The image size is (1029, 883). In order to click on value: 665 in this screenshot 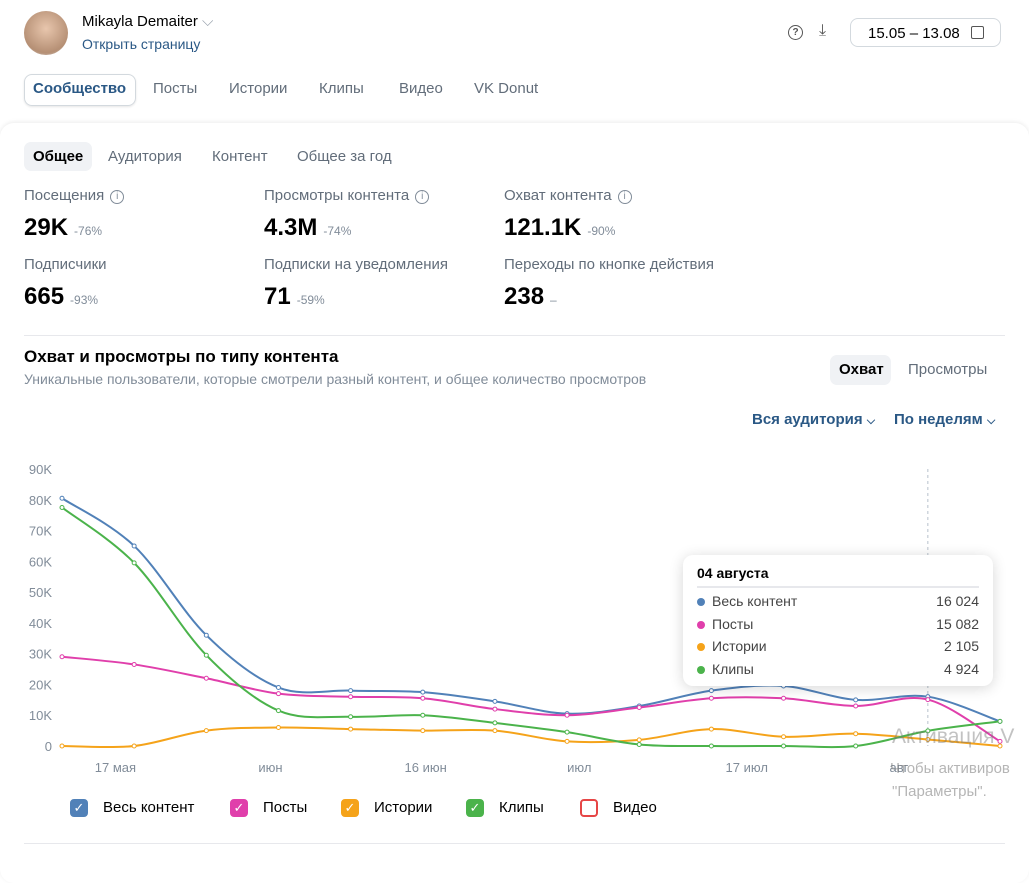, I will do `click(44, 296)`.